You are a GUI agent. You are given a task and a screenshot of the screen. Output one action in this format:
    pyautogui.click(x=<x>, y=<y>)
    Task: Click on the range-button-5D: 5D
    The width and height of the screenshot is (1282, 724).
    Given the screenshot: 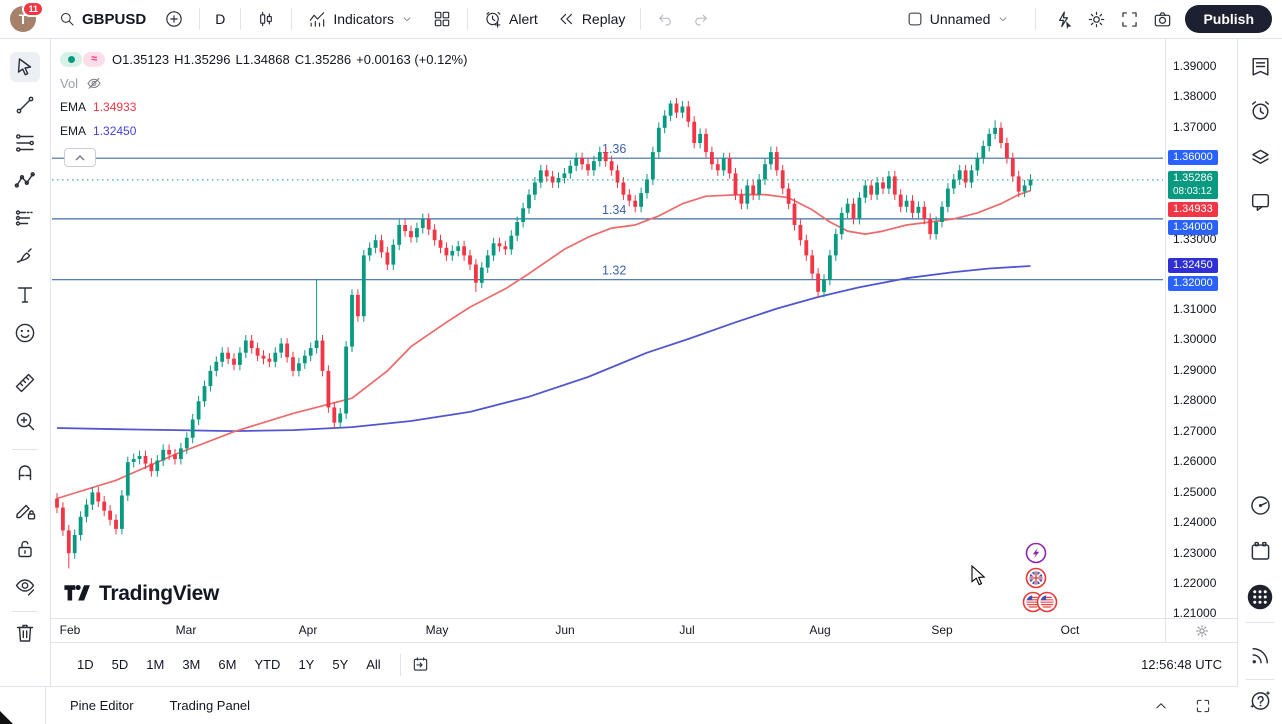 What is the action you would take?
    pyautogui.click(x=120, y=664)
    